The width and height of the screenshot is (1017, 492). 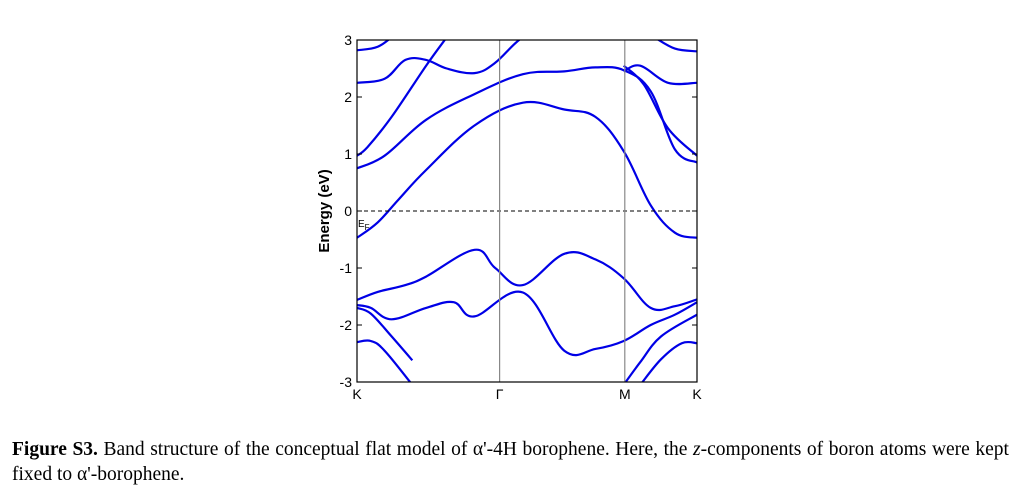 I want to click on y-tick-label: -3, so click(x=346, y=382).